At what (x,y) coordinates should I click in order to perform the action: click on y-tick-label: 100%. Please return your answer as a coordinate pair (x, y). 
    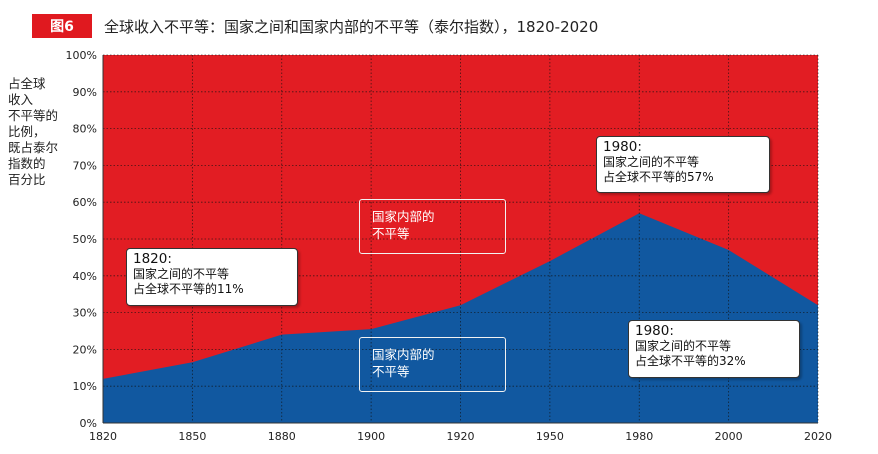
    Looking at the image, I should click on (81, 55).